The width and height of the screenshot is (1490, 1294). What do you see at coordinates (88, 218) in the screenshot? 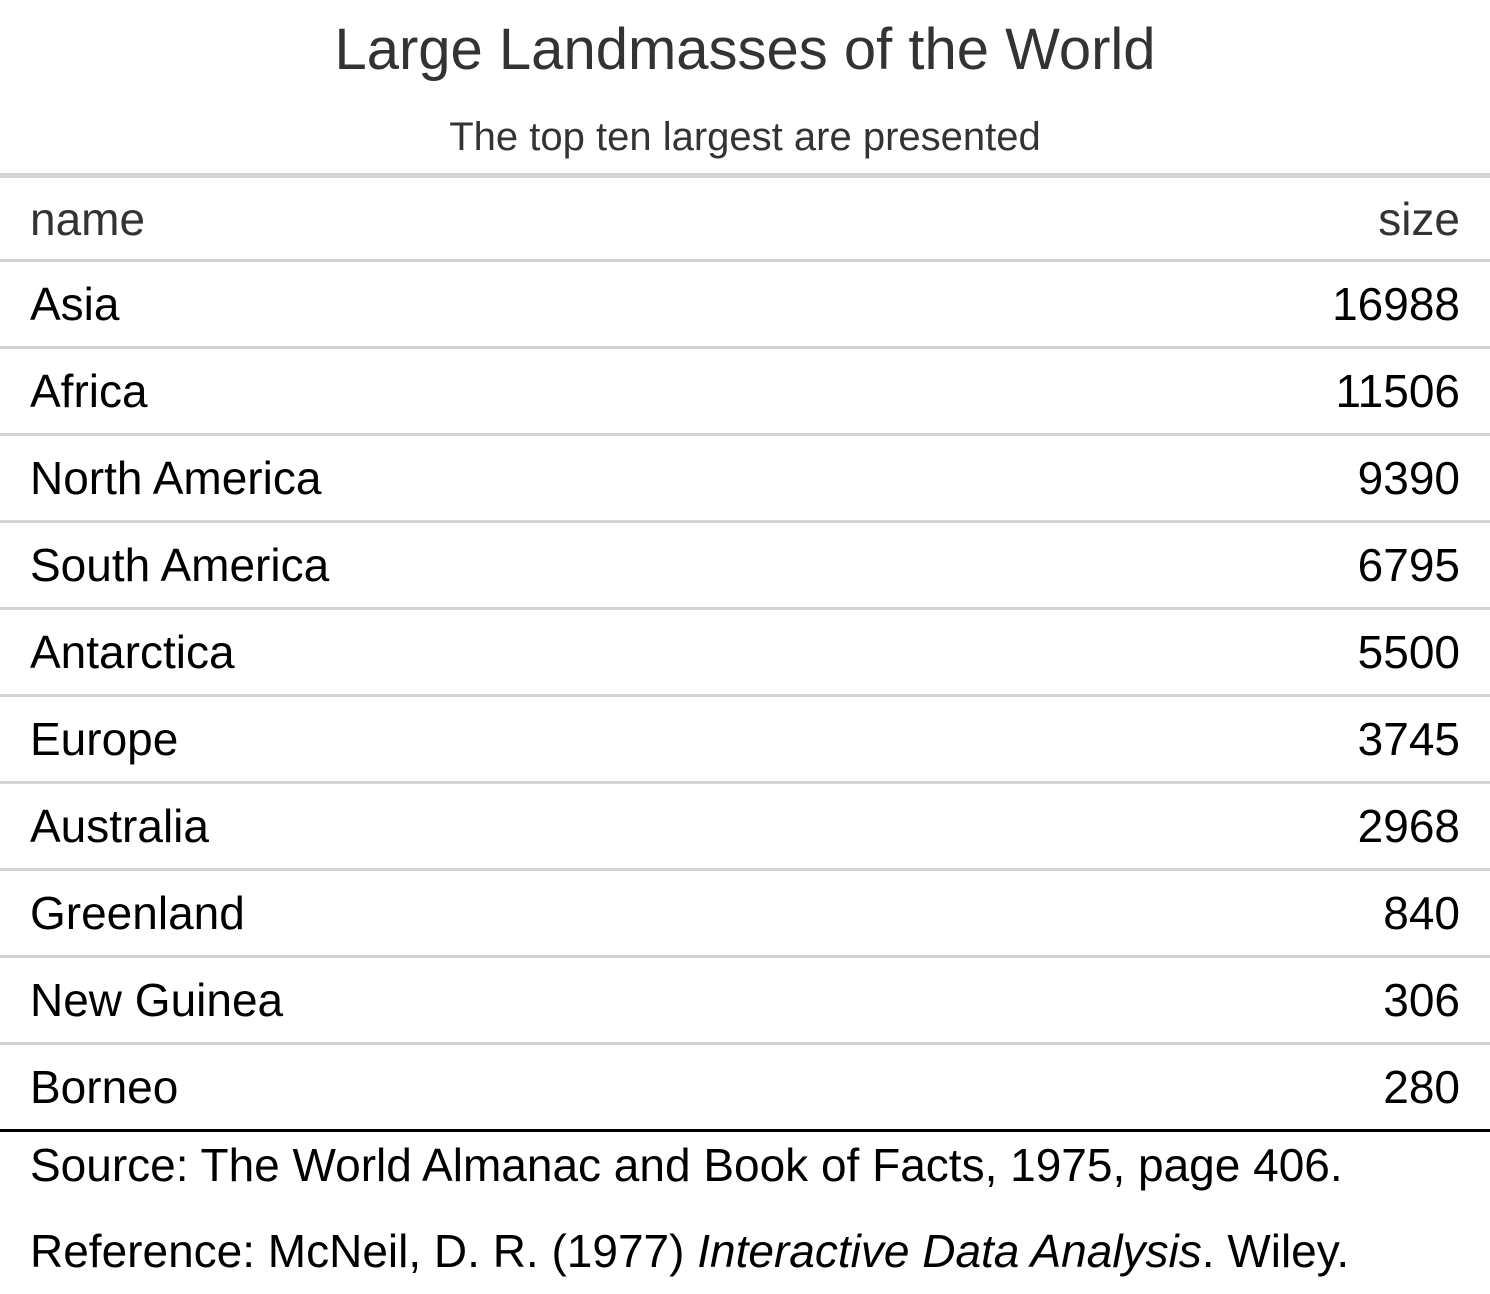
I see `column-header-name: name` at bounding box center [88, 218].